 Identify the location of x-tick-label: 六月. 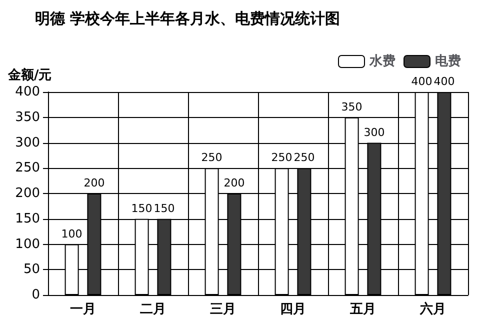
(432, 309).